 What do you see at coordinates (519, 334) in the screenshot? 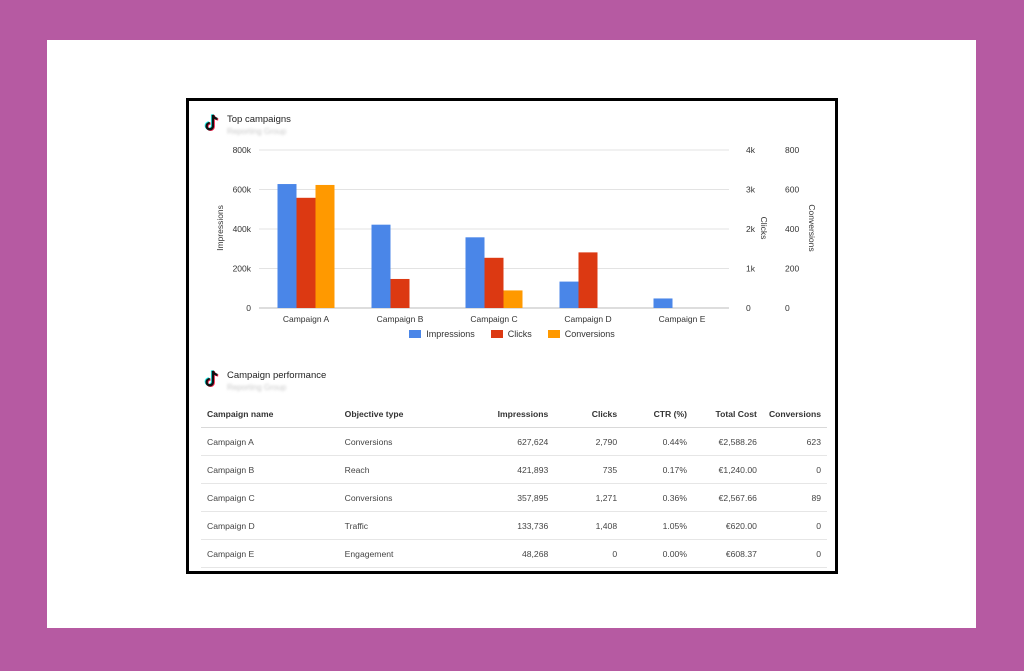
I see `legend-label: Clicks` at bounding box center [519, 334].